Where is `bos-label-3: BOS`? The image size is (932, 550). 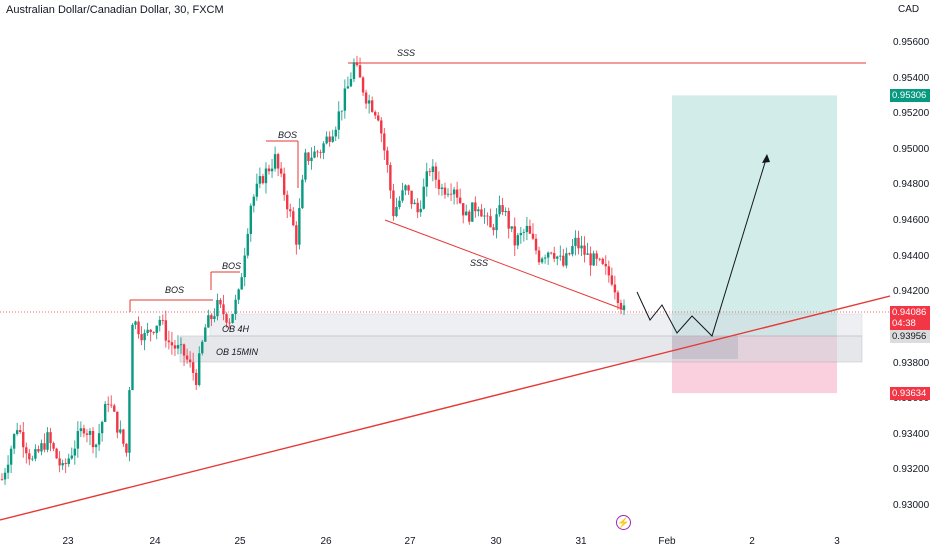 bos-label-3: BOS is located at coordinates (288, 135).